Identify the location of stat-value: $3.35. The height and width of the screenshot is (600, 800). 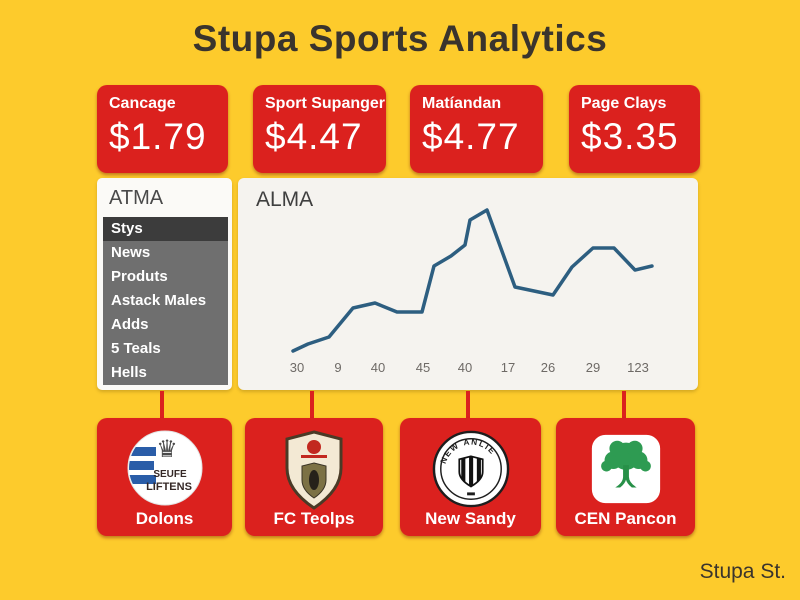
(630, 136).